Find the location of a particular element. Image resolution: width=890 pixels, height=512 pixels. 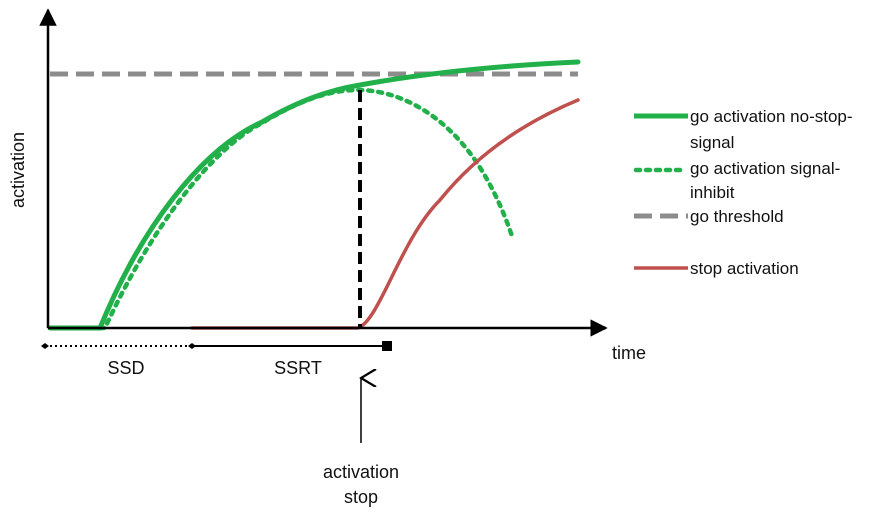

y-axis-label: activation is located at coordinates (18, 170).